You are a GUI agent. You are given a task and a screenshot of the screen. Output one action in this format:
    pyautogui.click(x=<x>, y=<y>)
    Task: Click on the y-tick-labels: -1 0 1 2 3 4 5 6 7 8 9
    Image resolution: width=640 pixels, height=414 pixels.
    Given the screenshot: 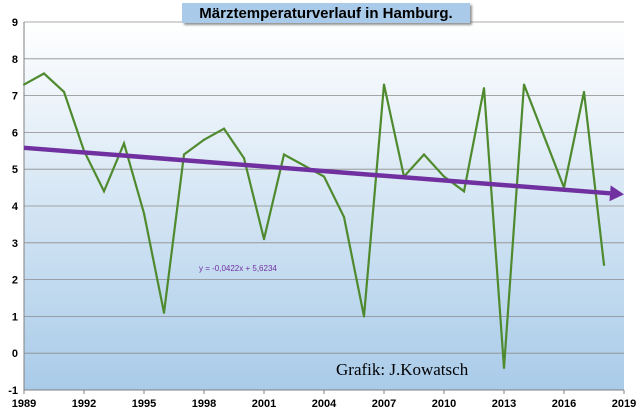 What is the action you would take?
    pyautogui.click(x=13, y=207)
    